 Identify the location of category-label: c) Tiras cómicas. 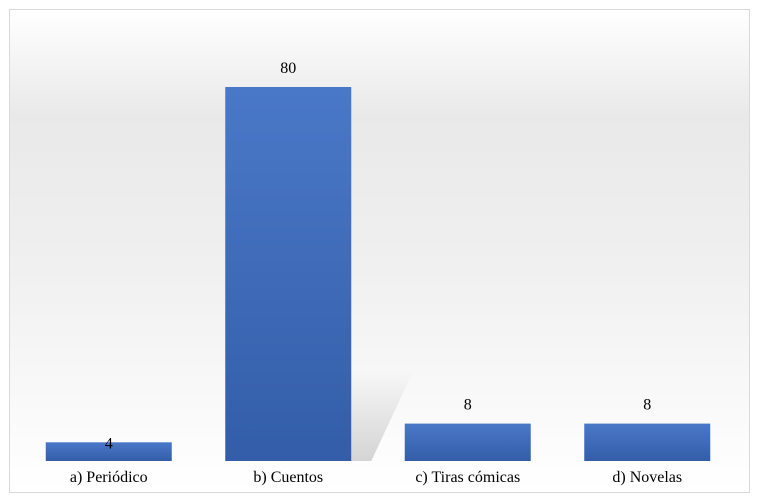
(467, 477).